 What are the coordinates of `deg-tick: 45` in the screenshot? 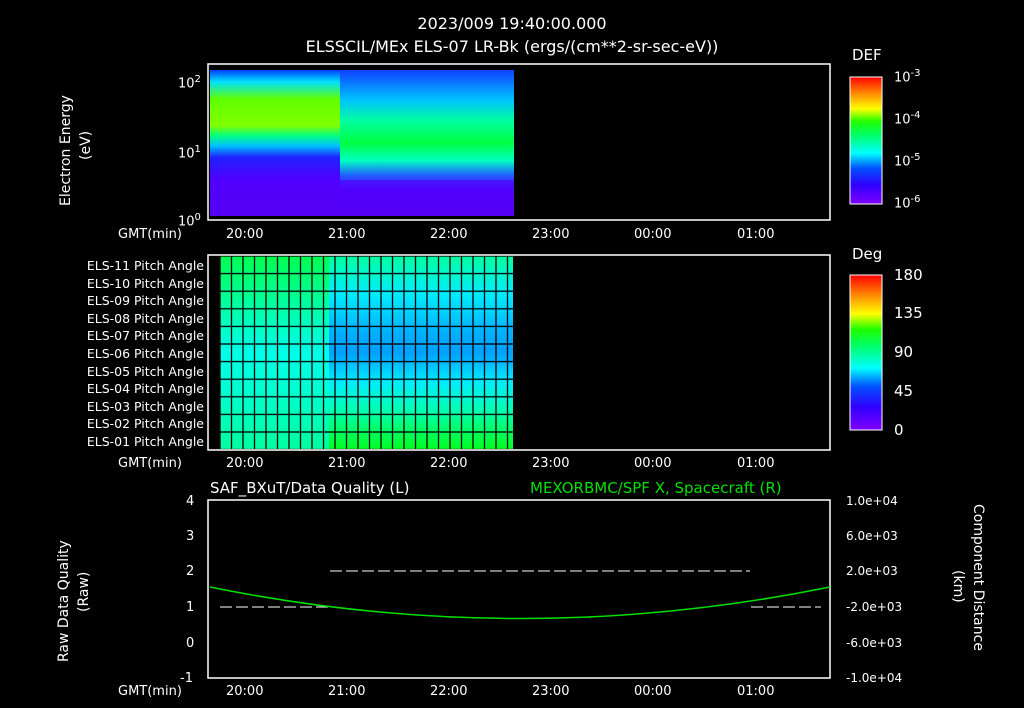 It's located at (904, 391).